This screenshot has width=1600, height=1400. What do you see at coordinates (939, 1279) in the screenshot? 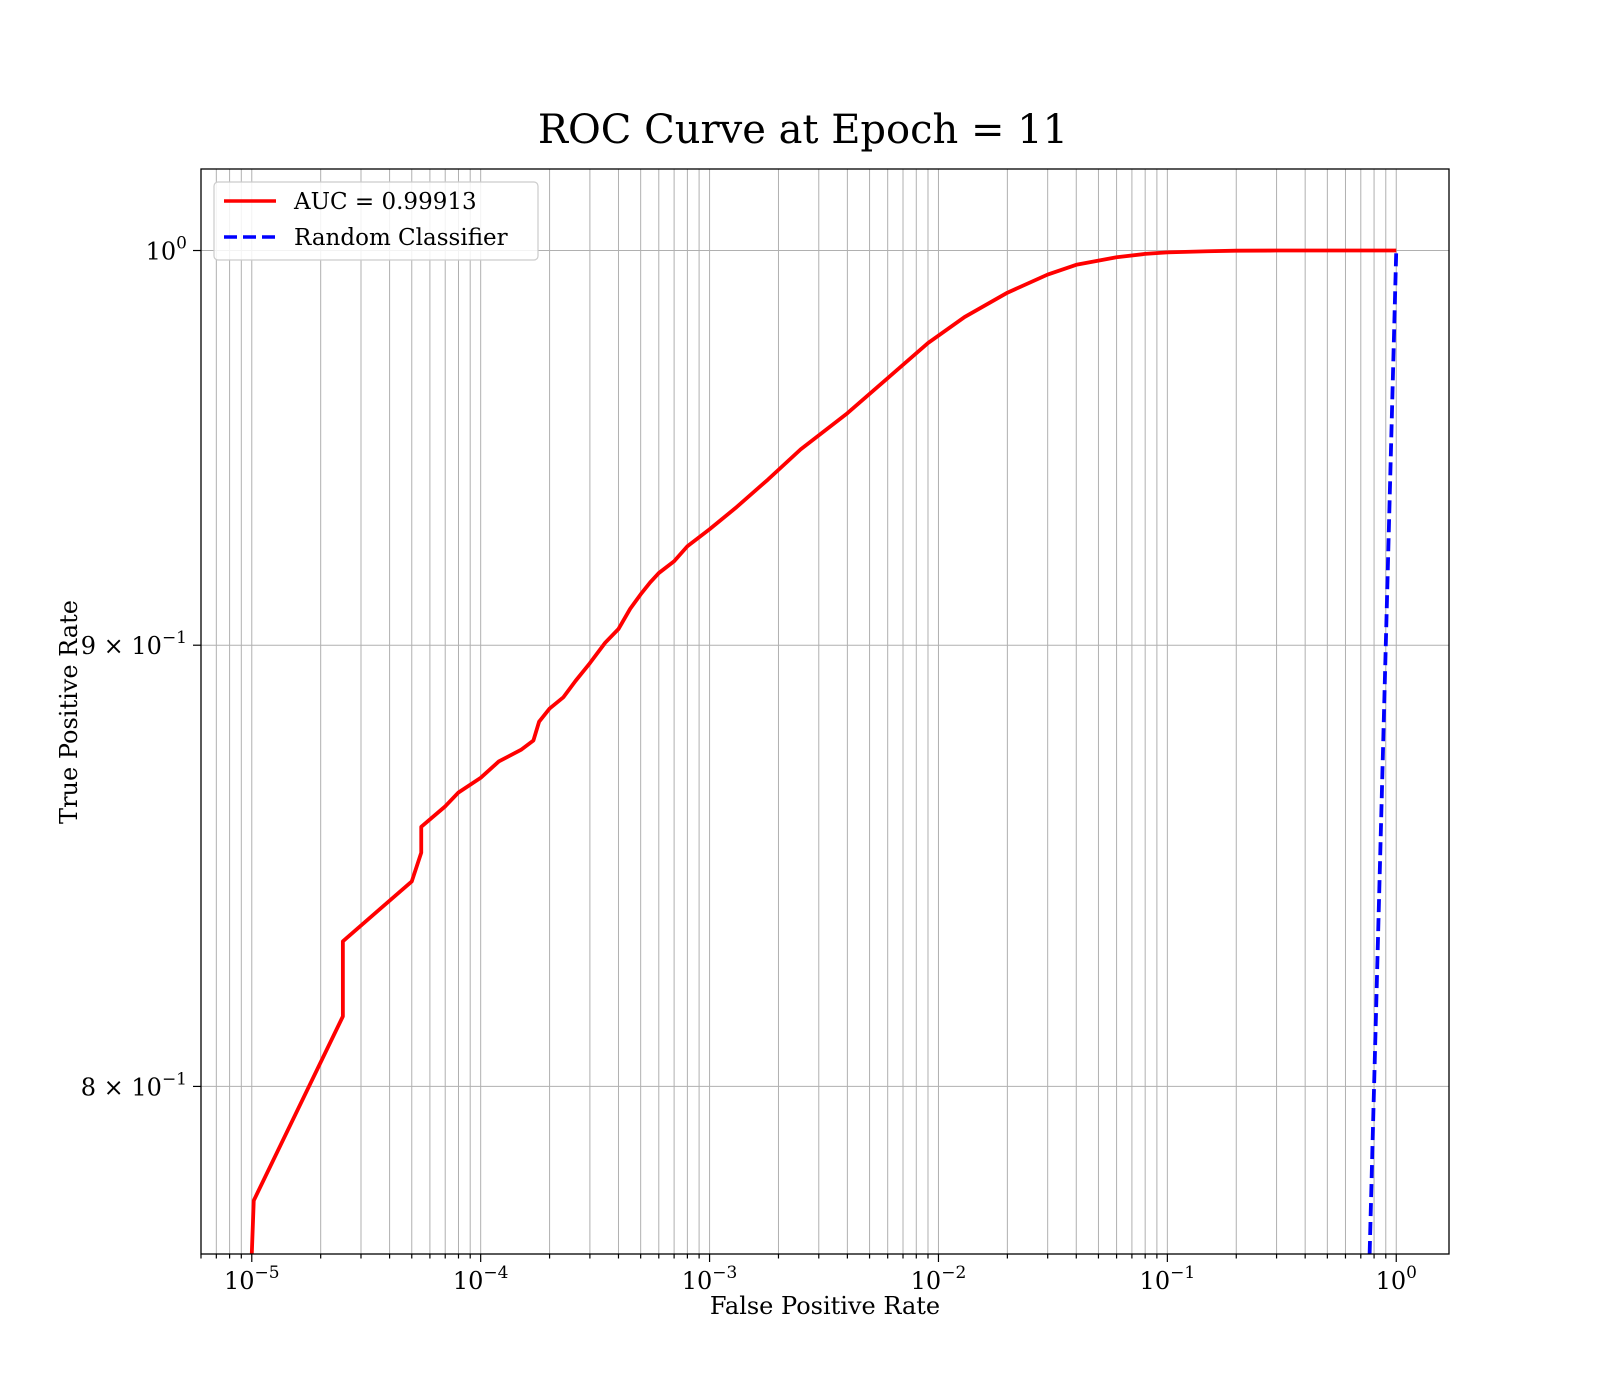
I see `x-tick-label: 10⁻²` at bounding box center [939, 1279].